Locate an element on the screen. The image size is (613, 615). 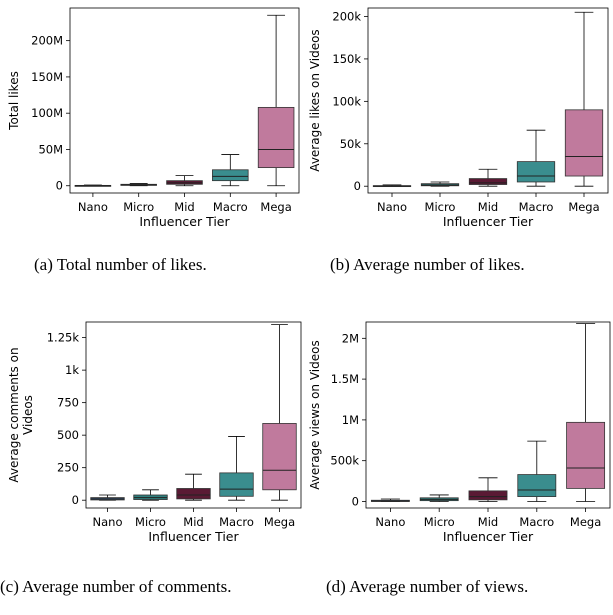
y-tick-label: 150k is located at coordinates (346, 59).